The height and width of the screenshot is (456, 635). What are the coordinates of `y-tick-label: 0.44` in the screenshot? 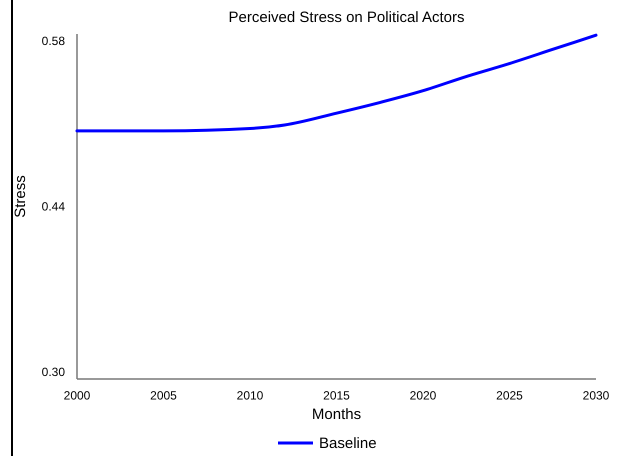 It's located at (54, 206).